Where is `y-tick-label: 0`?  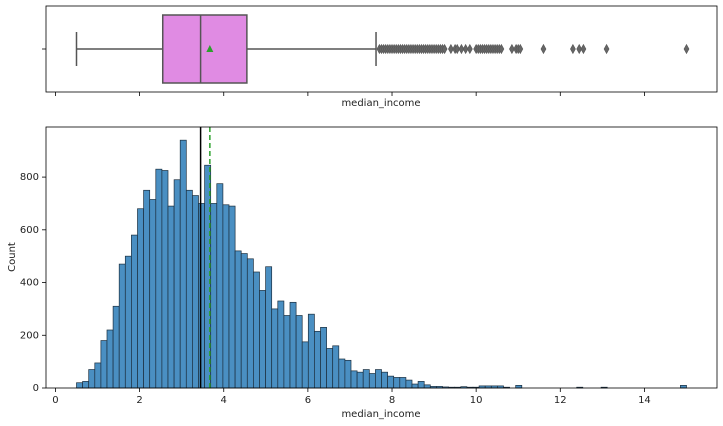 y-tick-label: 0 is located at coordinates (36, 388).